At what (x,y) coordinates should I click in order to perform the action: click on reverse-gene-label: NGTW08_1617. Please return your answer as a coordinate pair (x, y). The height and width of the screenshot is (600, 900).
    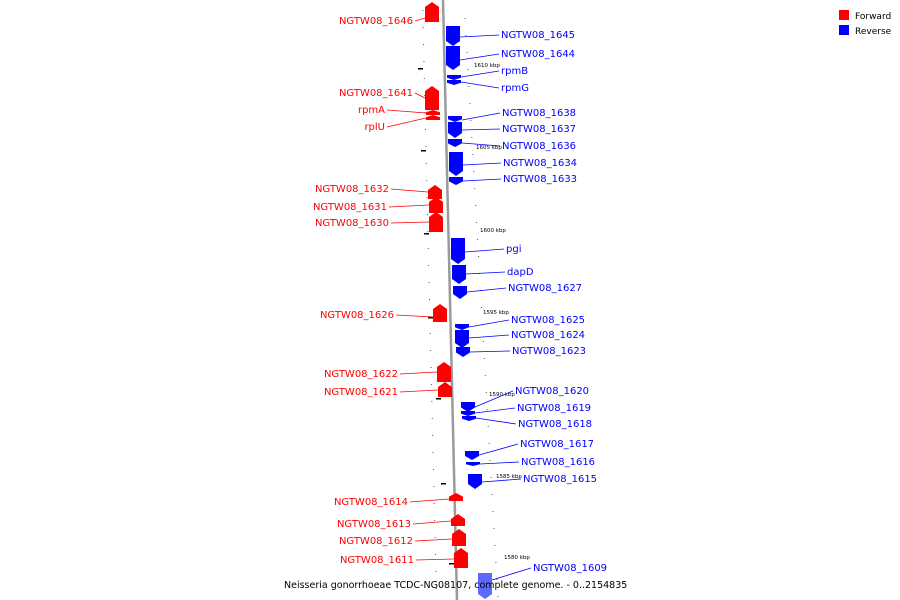
    Looking at the image, I should click on (557, 444).